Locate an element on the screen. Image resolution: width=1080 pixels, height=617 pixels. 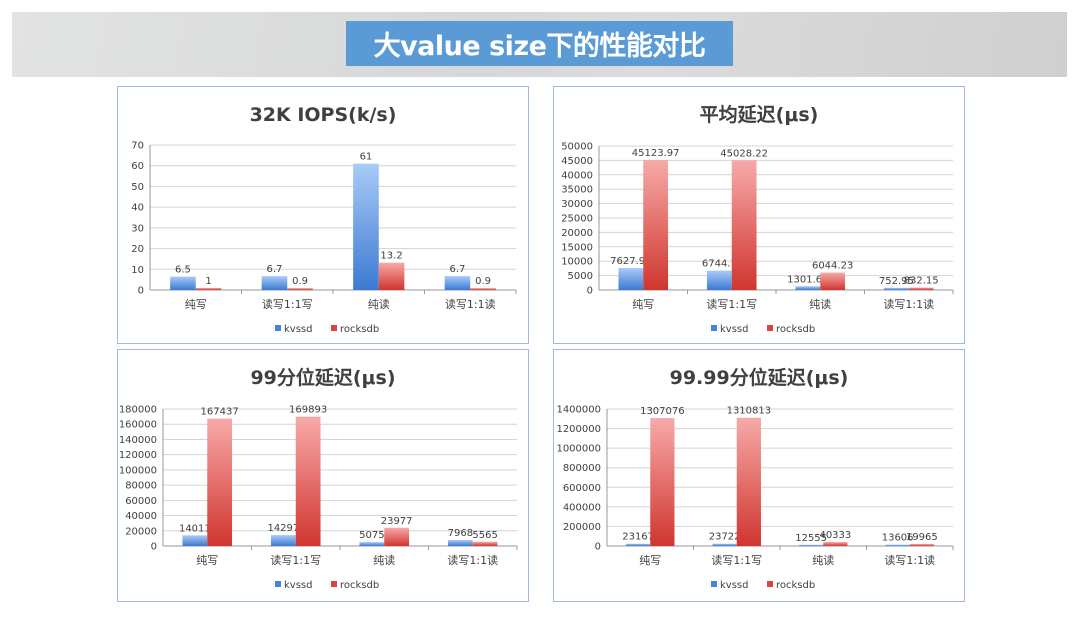
y-tick-label: 15000 is located at coordinates (577, 247).